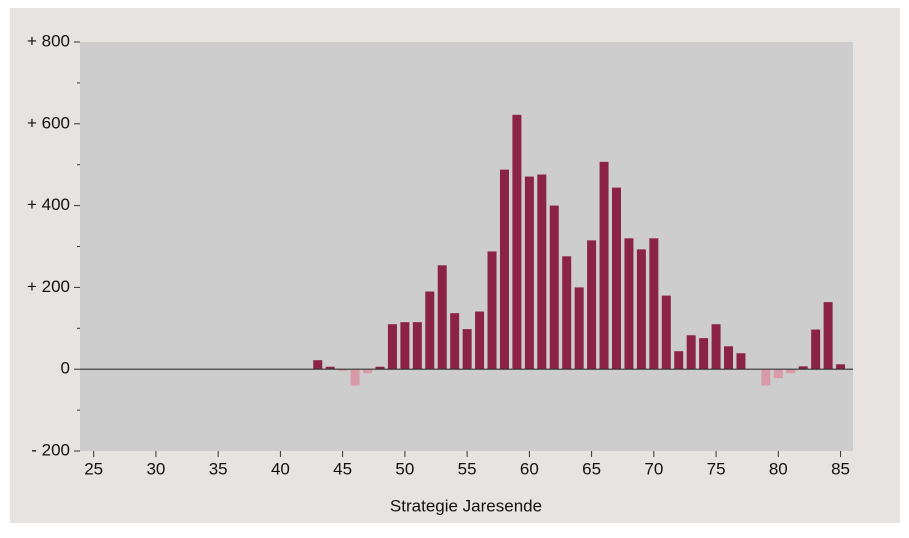  I want to click on y-tick-label: 0, so click(65, 368).